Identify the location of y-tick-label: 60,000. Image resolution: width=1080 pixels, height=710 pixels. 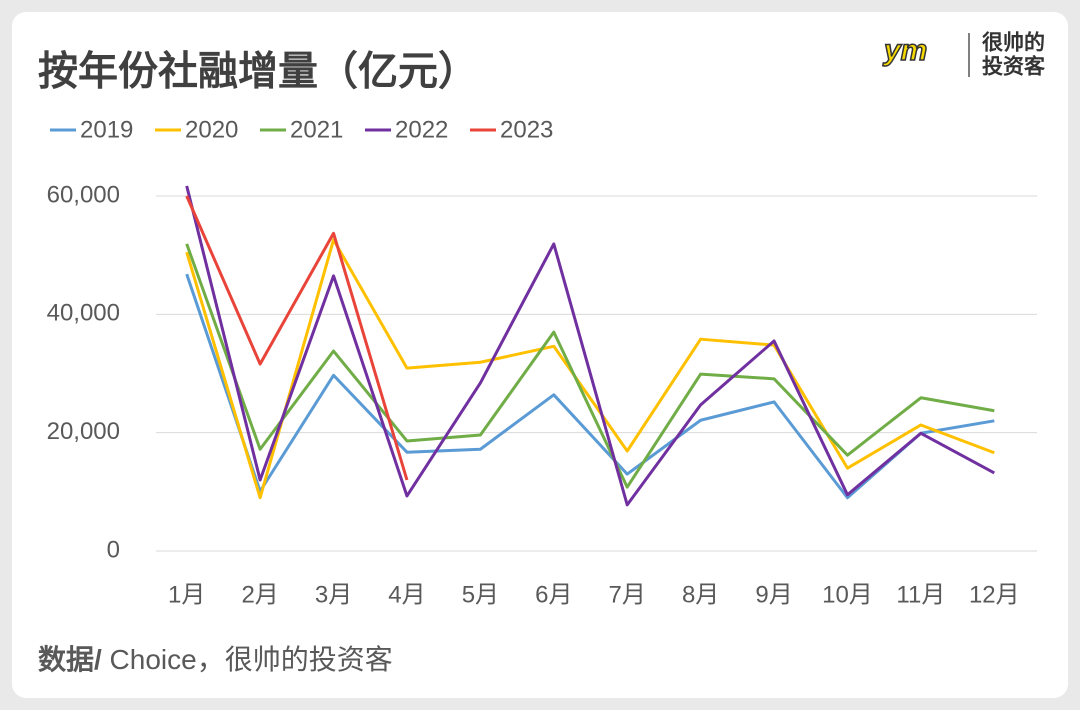
(83, 194).